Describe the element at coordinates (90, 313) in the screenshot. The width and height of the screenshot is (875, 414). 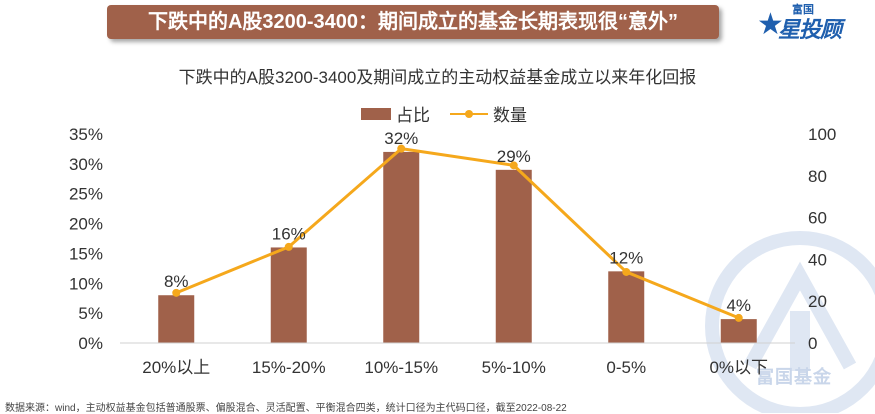
I see `y-left-tick-label: 5%` at that location.